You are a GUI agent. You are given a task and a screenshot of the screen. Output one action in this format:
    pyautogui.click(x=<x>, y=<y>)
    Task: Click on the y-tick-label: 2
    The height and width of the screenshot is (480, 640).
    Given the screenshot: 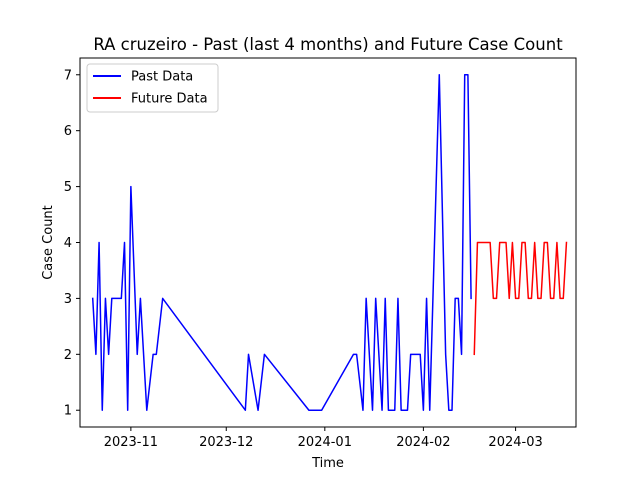 What is the action you would take?
    pyautogui.click(x=68, y=355)
    